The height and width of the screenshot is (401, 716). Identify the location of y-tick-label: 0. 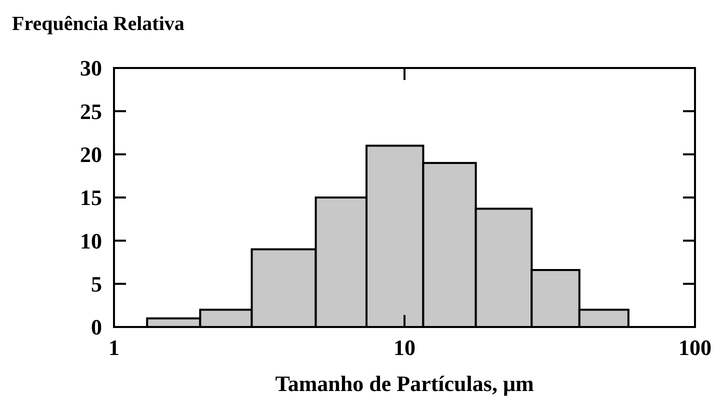
(96, 327).